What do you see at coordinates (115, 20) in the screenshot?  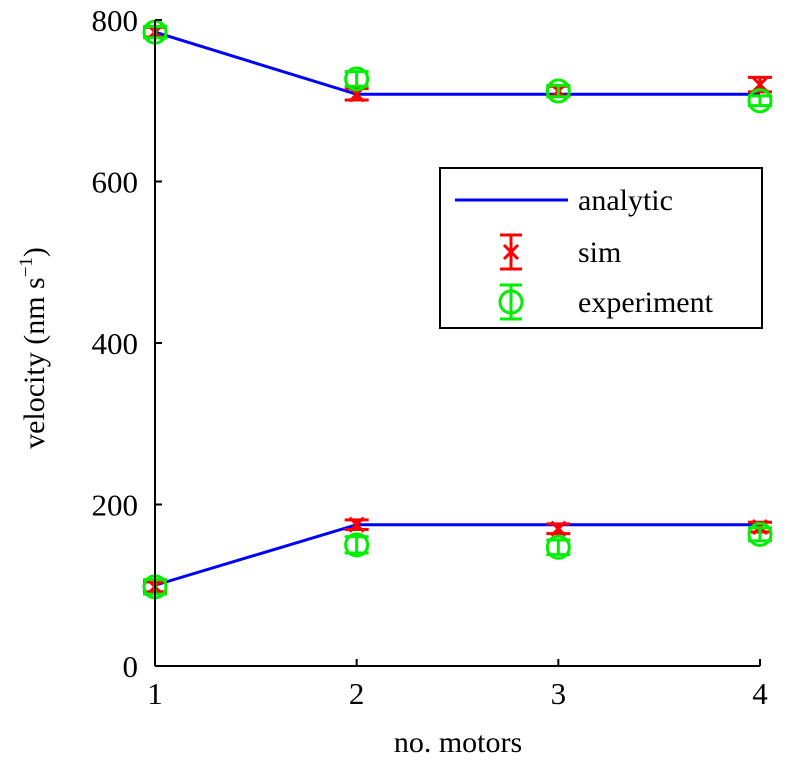 I see `y-tick-label: 800` at bounding box center [115, 20].